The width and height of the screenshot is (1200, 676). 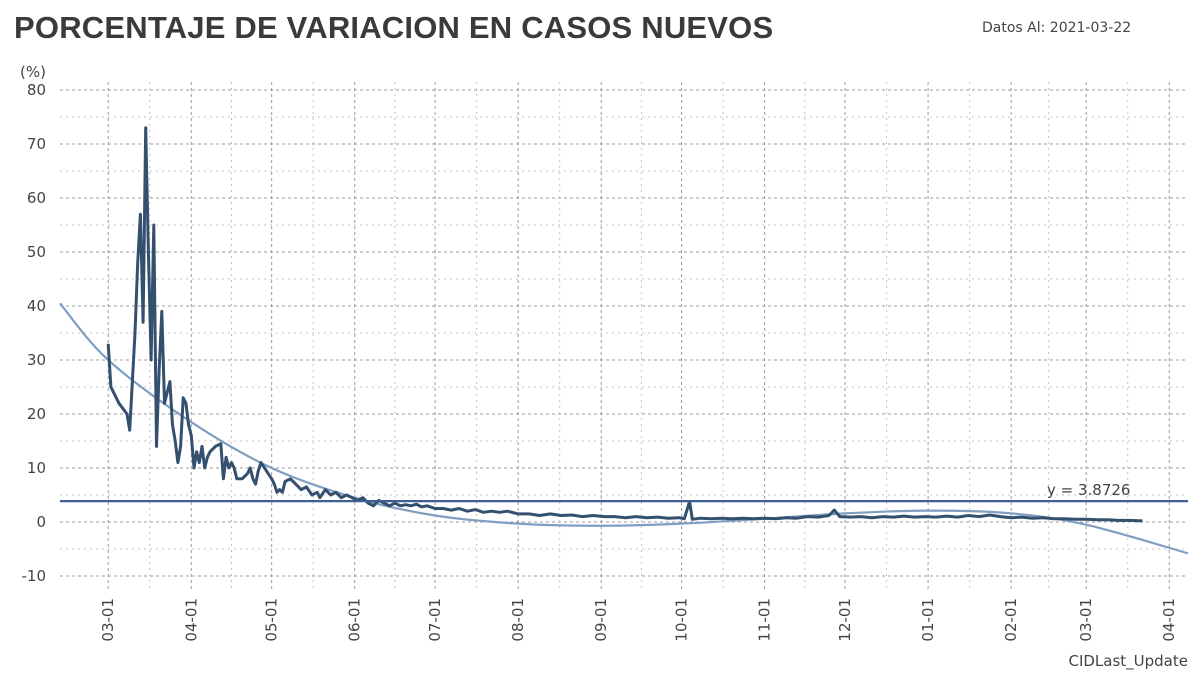 What do you see at coordinates (34, 333) in the screenshot?
I see `y-axis: -10 0 10 20 30 40 50 60 70 80` at bounding box center [34, 333].